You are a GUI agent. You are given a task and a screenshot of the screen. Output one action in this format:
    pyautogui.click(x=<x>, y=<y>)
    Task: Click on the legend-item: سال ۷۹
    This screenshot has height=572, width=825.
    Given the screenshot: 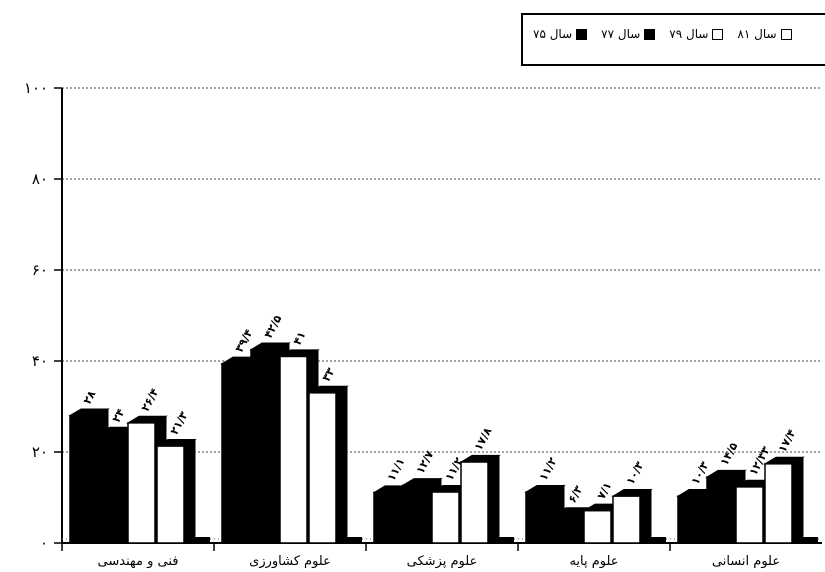 What is the action you would take?
    pyautogui.click(x=696, y=34)
    